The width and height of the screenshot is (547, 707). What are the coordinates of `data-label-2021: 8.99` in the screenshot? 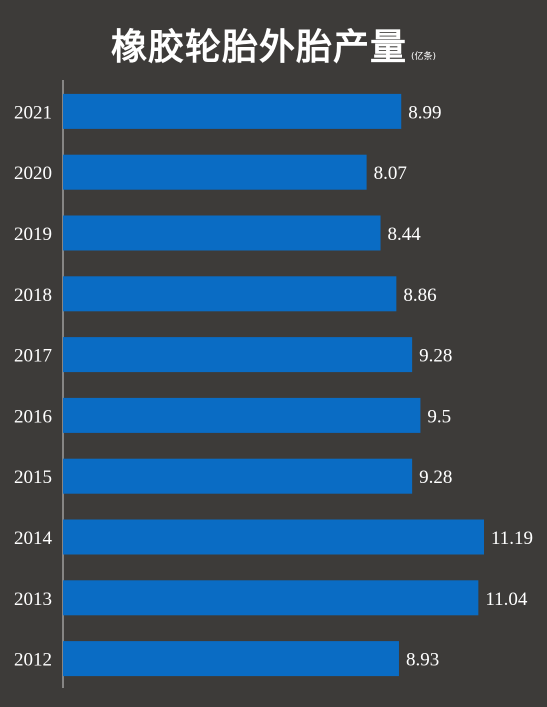 It's located at (424, 112).